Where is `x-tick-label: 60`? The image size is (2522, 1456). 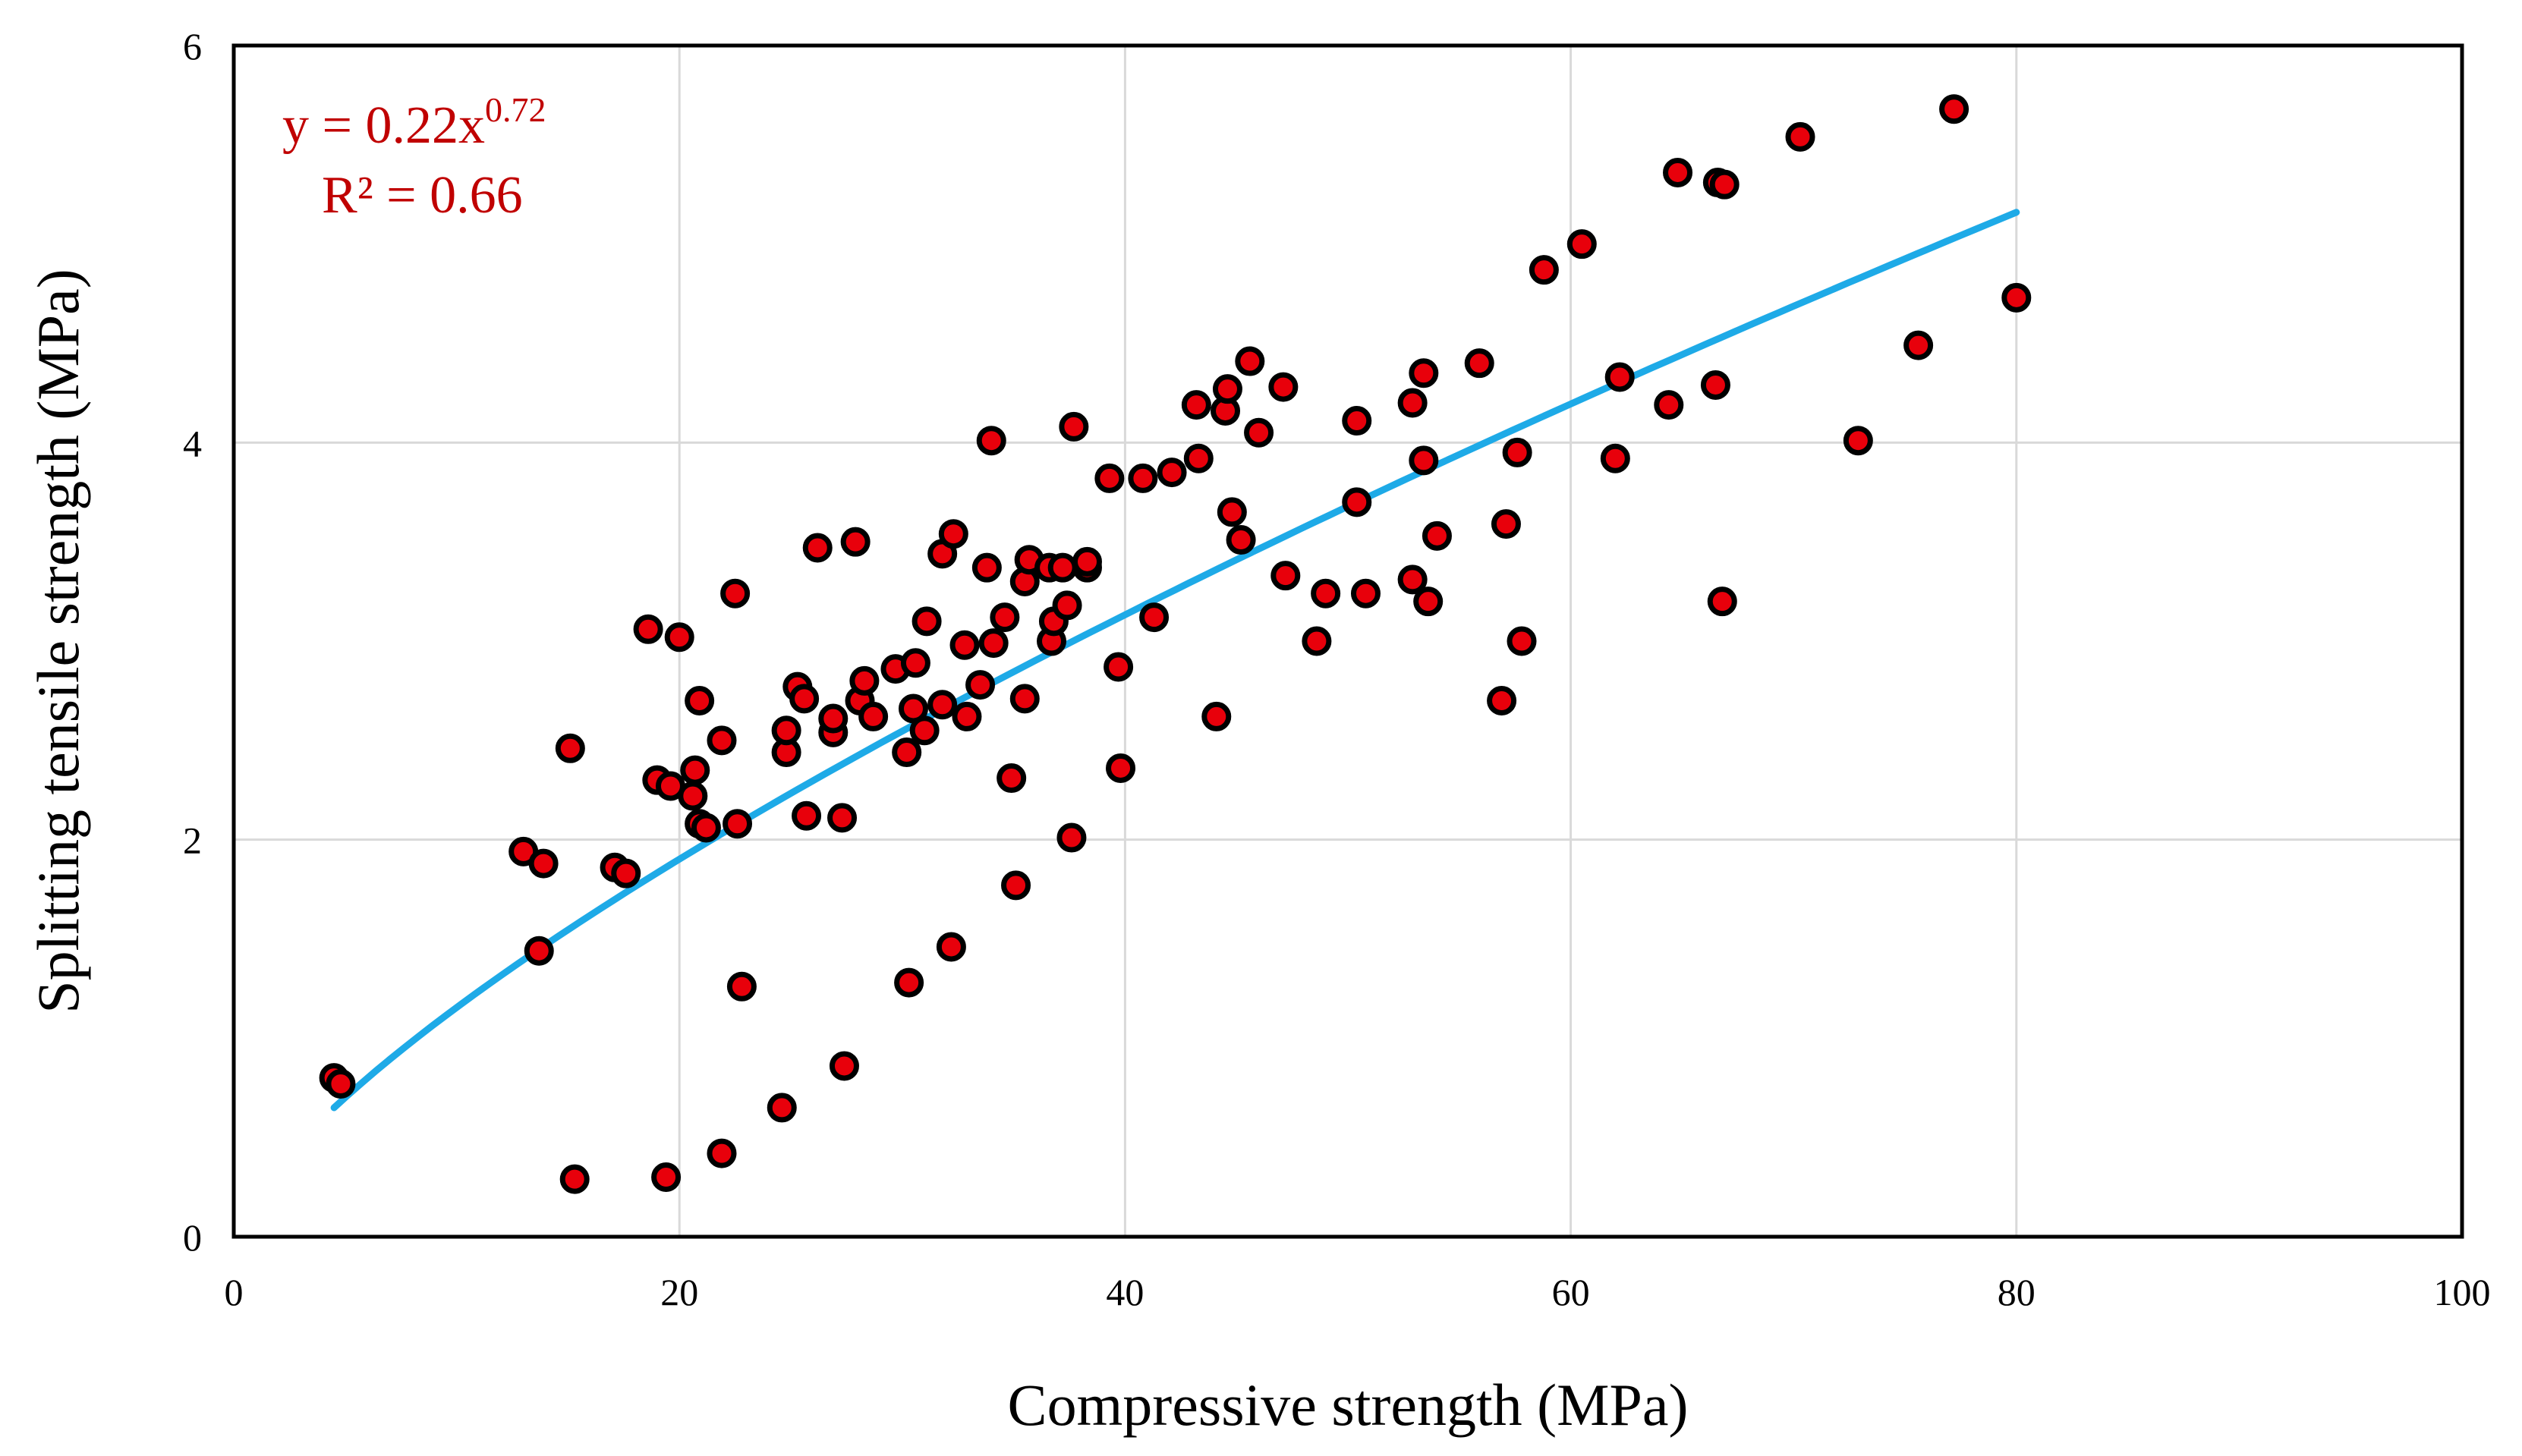
x-tick-label: 60 is located at coordinates (1571, 1292).